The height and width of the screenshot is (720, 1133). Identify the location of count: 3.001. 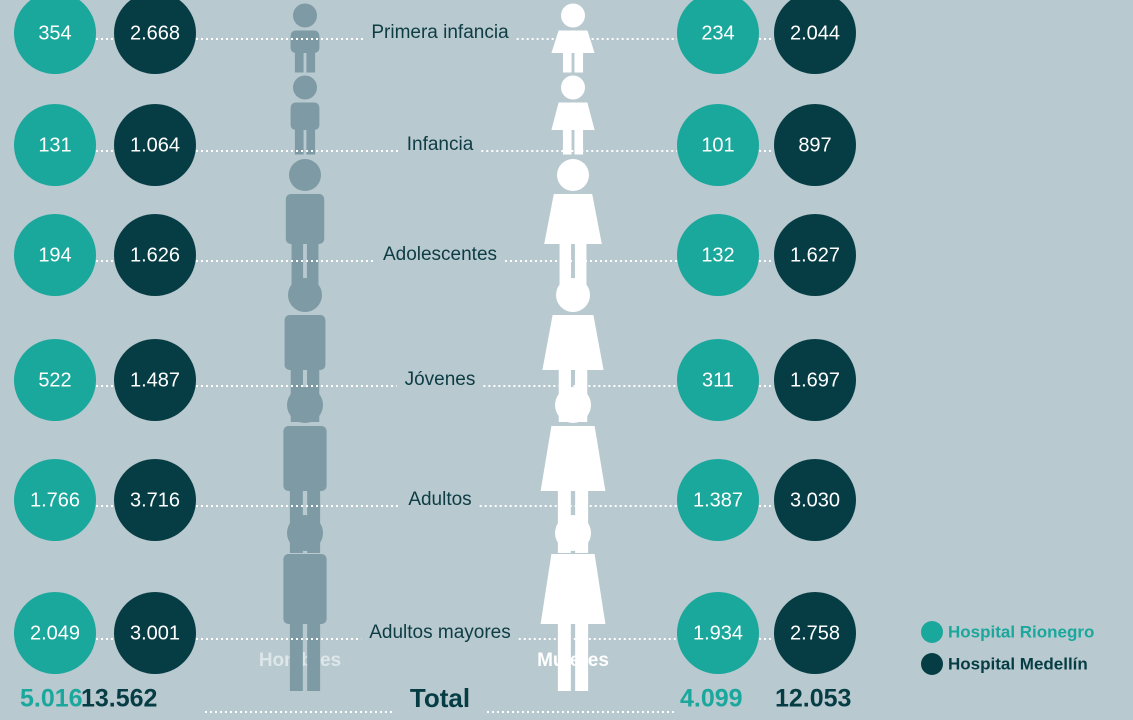
(155, 633).